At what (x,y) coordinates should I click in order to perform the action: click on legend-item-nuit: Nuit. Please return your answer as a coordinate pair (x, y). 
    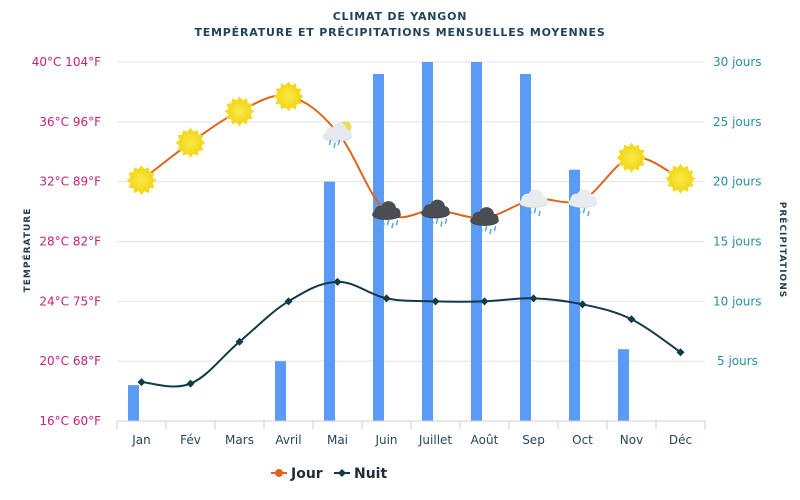
    Looking at the image, I should click on (360, 474).